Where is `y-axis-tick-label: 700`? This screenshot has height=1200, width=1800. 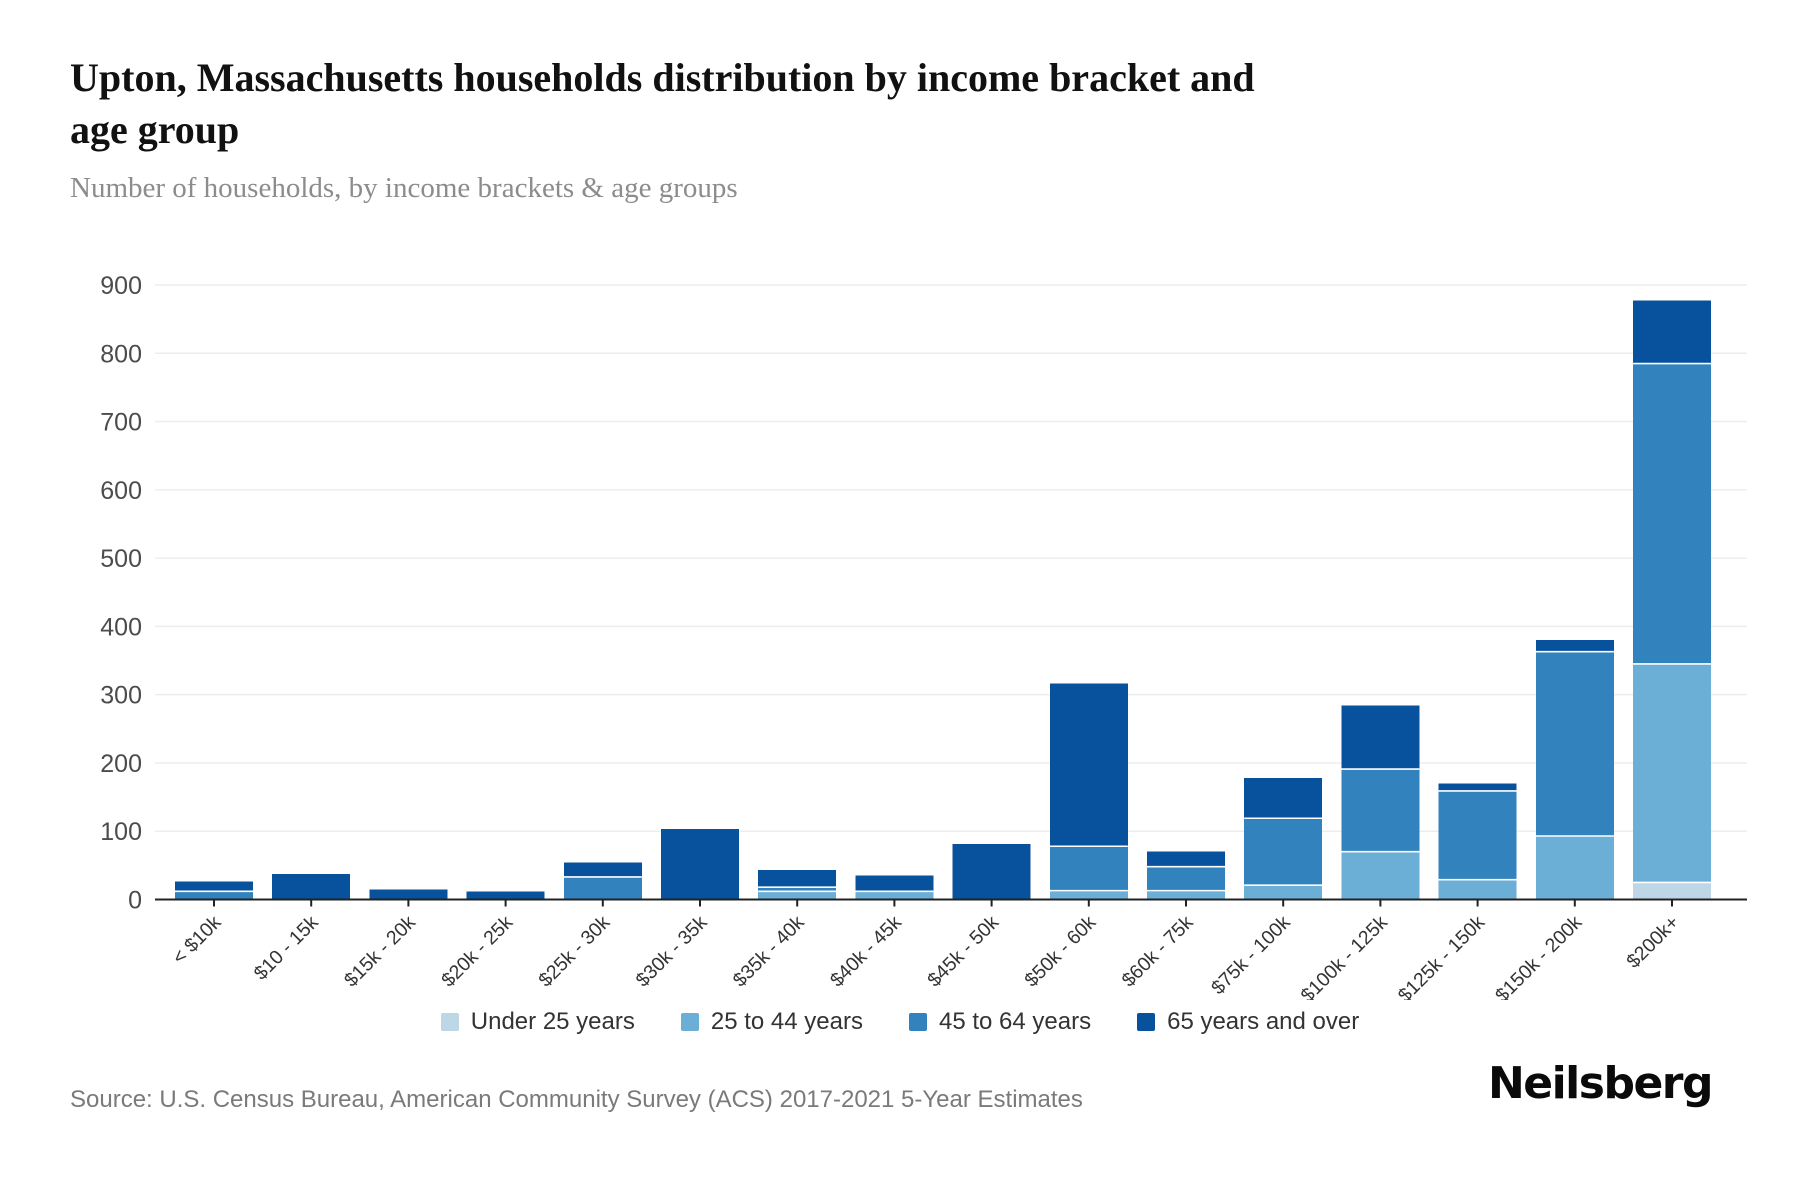 y-axis-tick-label: 700 is located at coordinates (121, 423).